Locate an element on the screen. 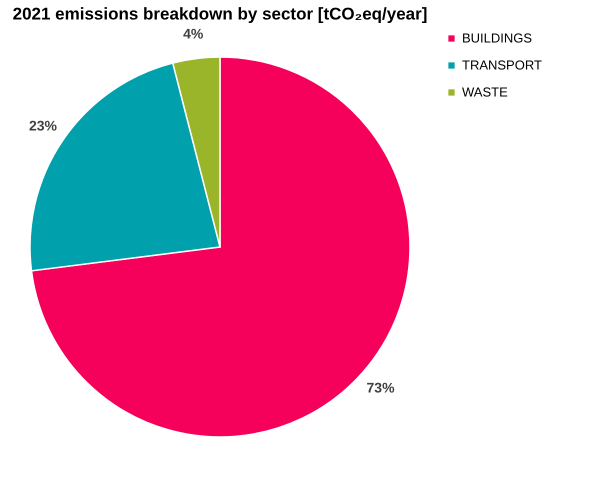 This screenshot has width=616, height=501. legend-label: WASTE is located at coordinates (485, 92).